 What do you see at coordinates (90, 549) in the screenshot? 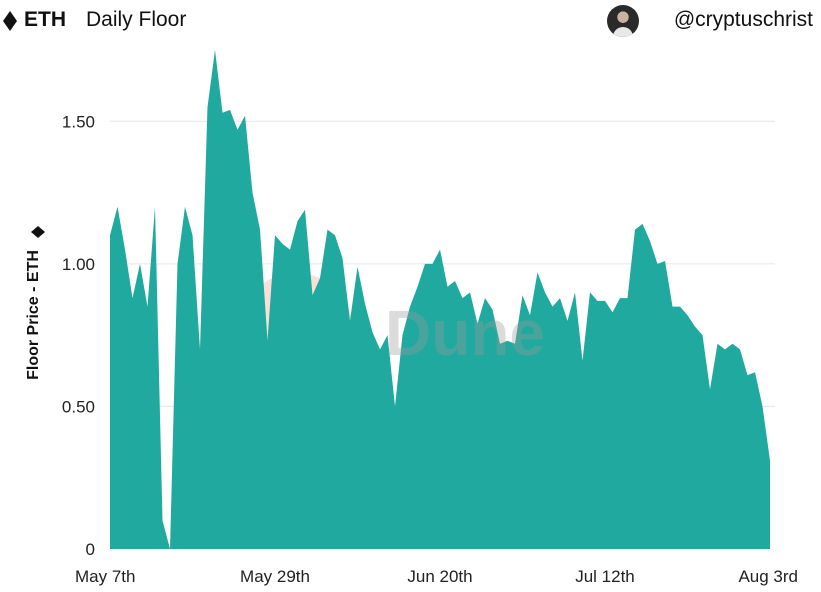
I see `y-tick-label: 0` at bounding box center [90, 549].